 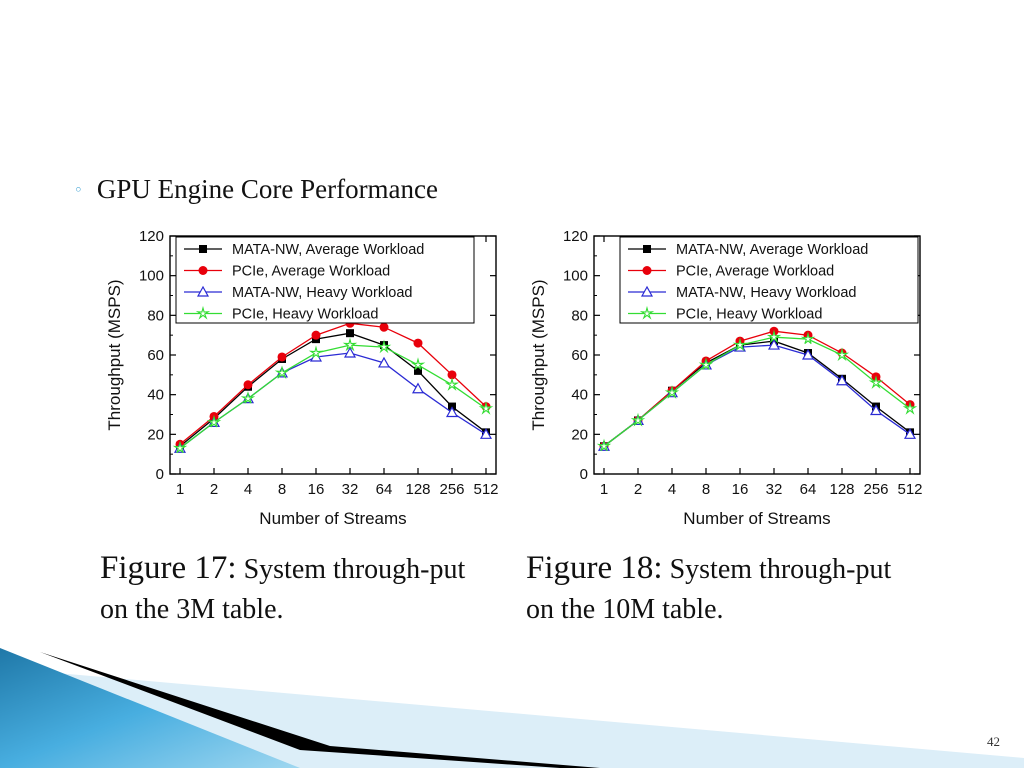 I want to click on slide-heading: GPU Engine Core Performance, so click(x=267, y=189).